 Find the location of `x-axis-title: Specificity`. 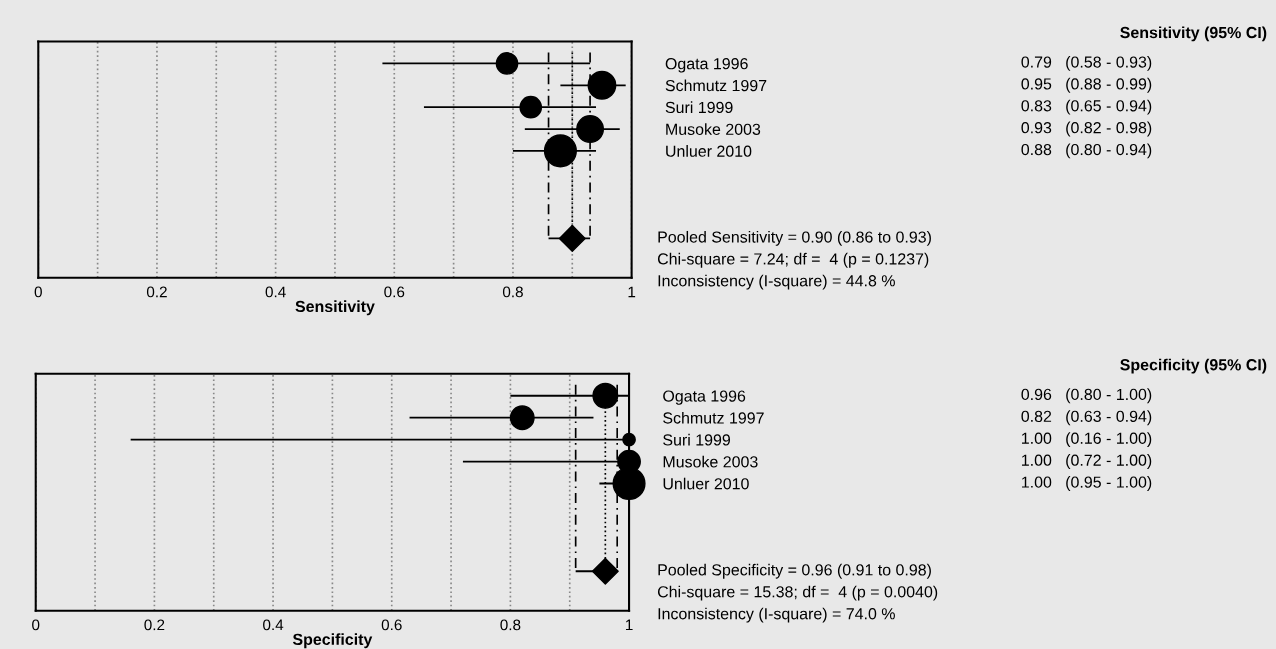

x-axis-title: Specificity is located at coordinates (332, 641).